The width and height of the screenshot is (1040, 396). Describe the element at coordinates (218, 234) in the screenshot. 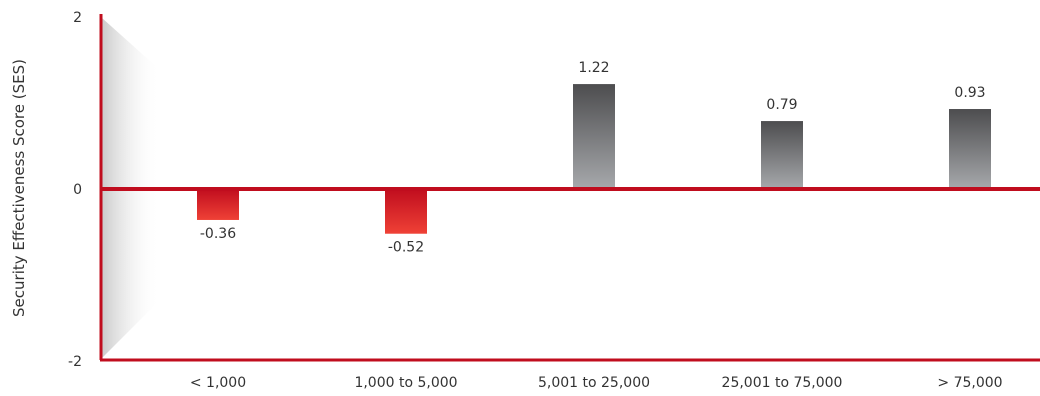

I see `data-label: -0.36` at that location.